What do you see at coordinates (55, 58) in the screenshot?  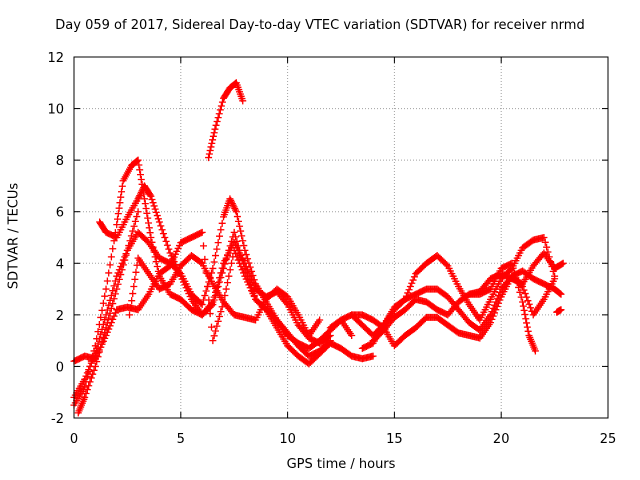 I see `y-tick-label: 12` at bounding box center [55, 58].